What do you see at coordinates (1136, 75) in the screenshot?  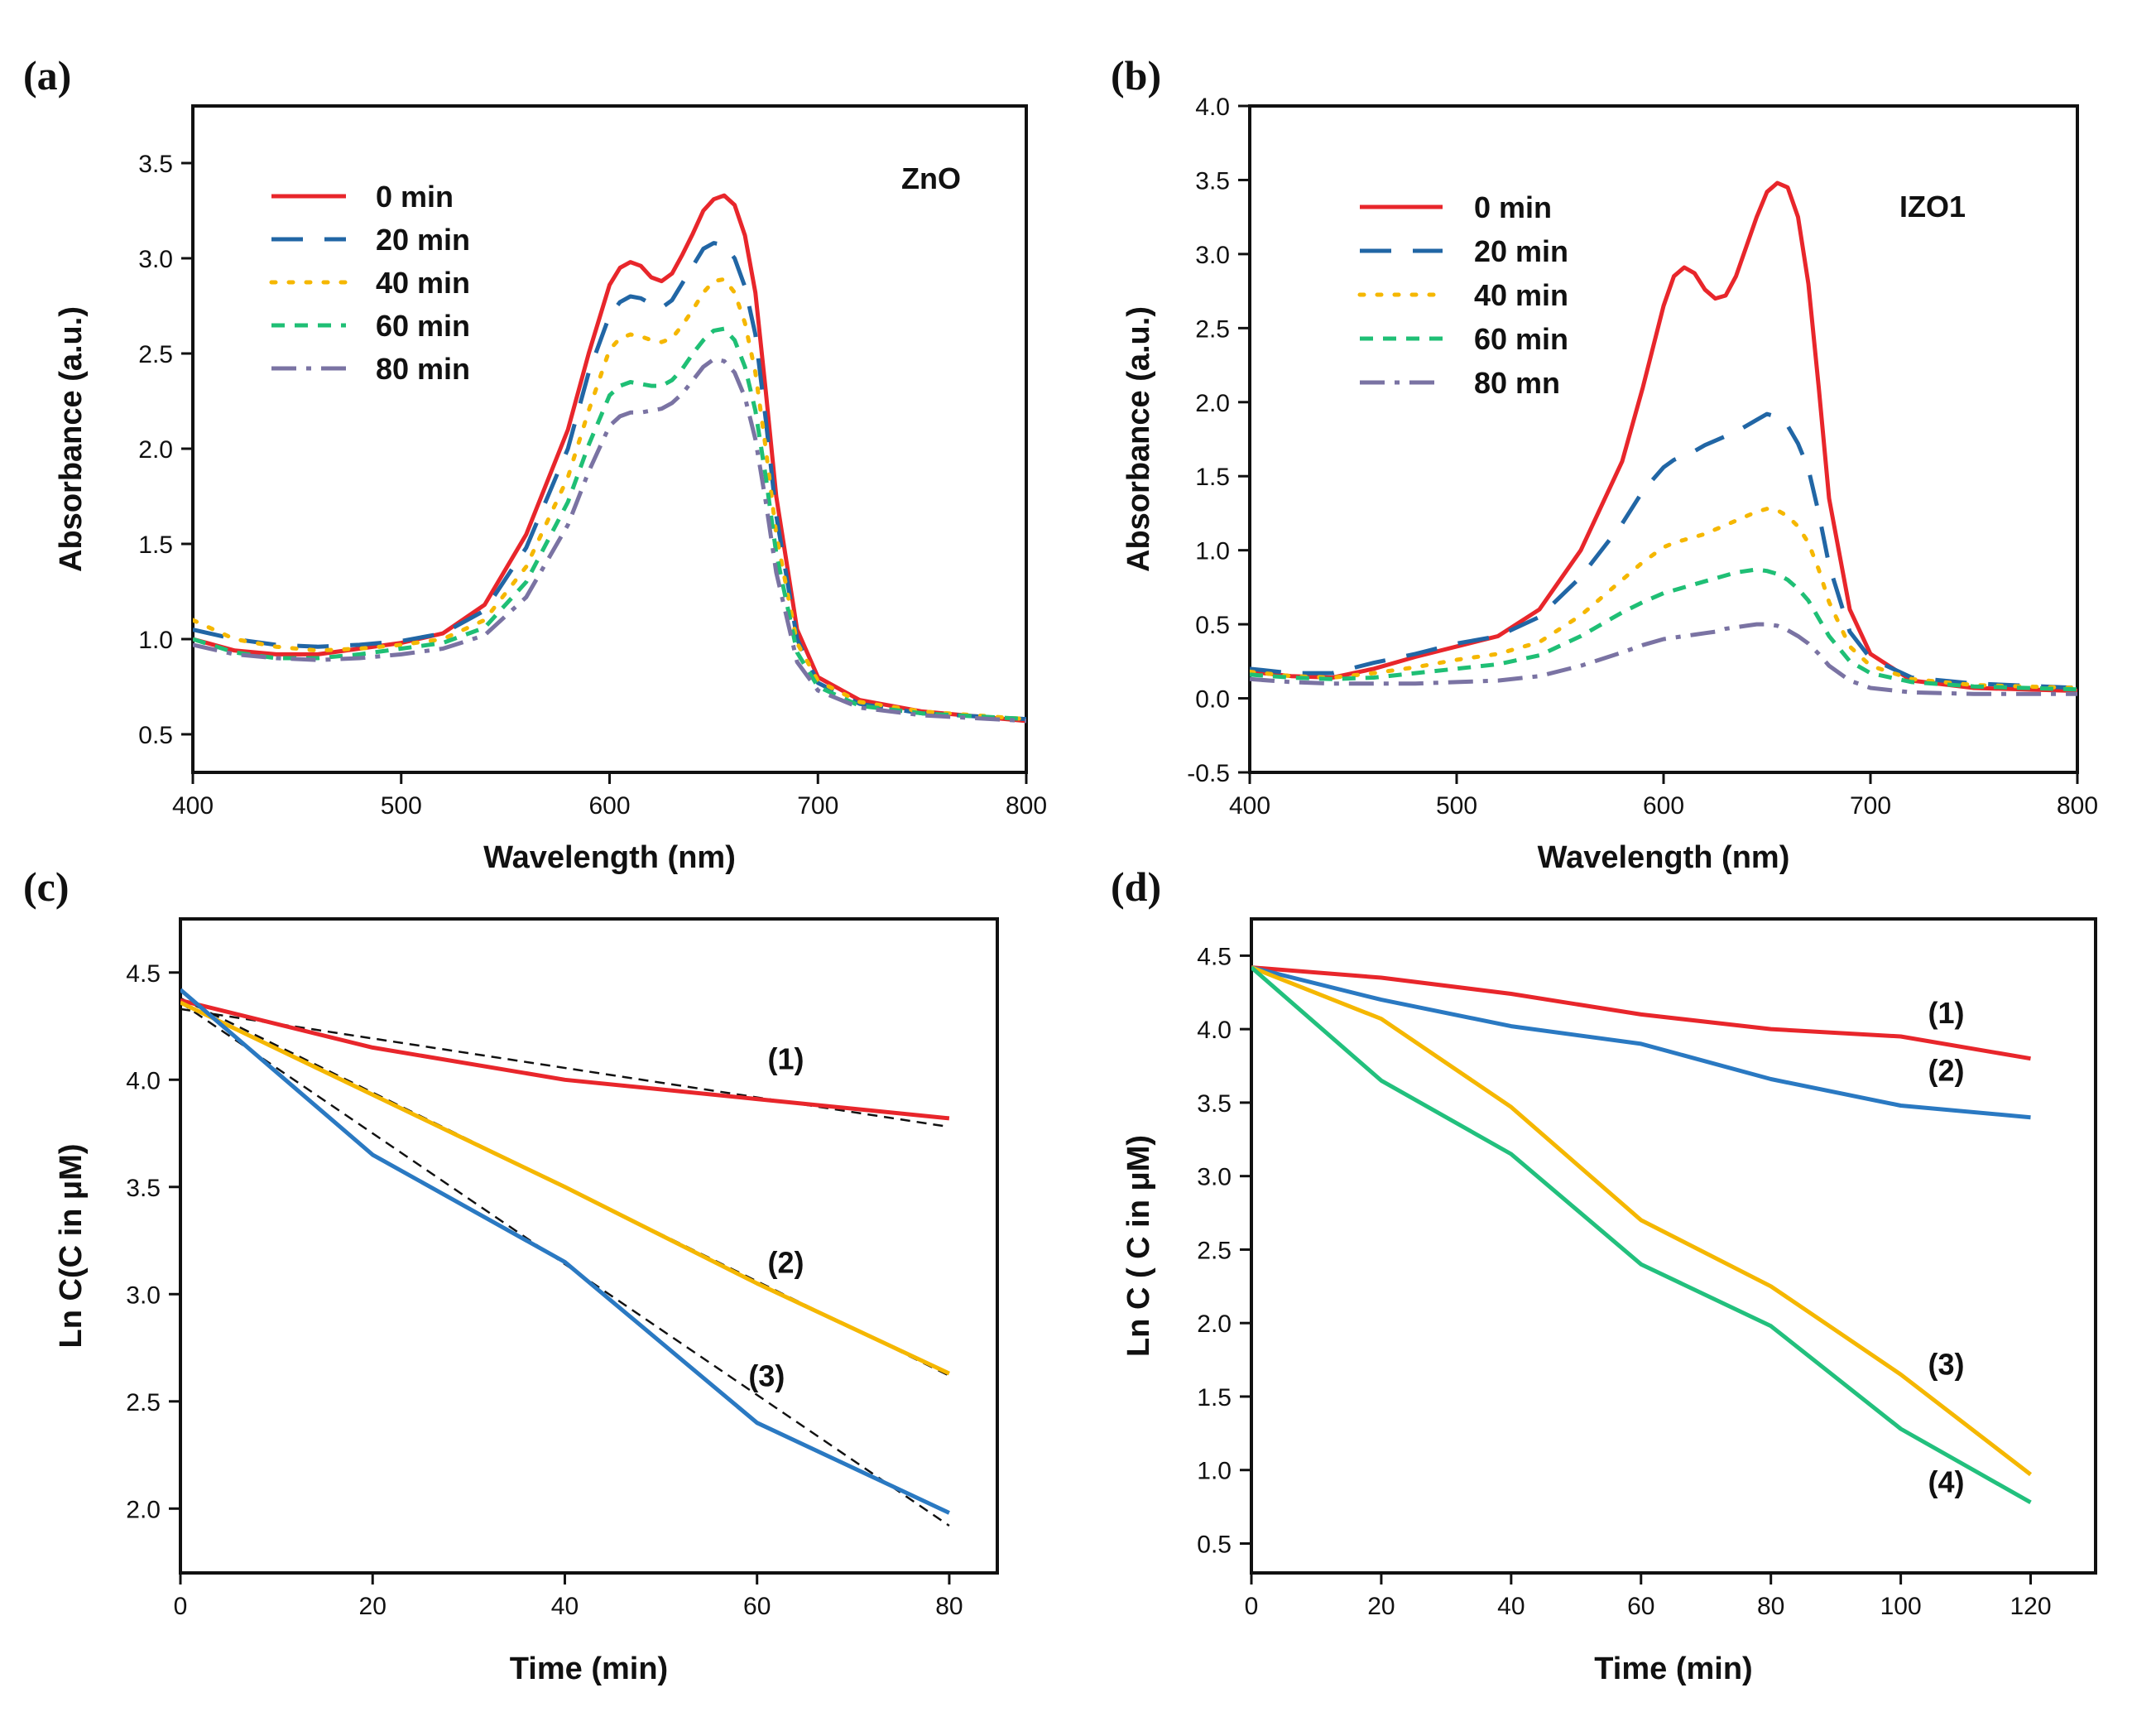 I see `panel-letter: (b)` at bounding box center [1136, 75].